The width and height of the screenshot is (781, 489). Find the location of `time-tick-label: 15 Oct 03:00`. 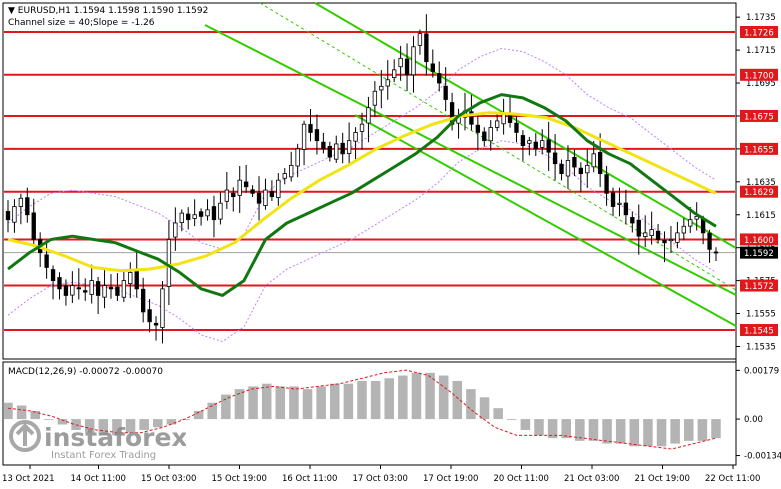

time-tick-label: 15 Oct 03:00 is located at coordinates (168, 479).